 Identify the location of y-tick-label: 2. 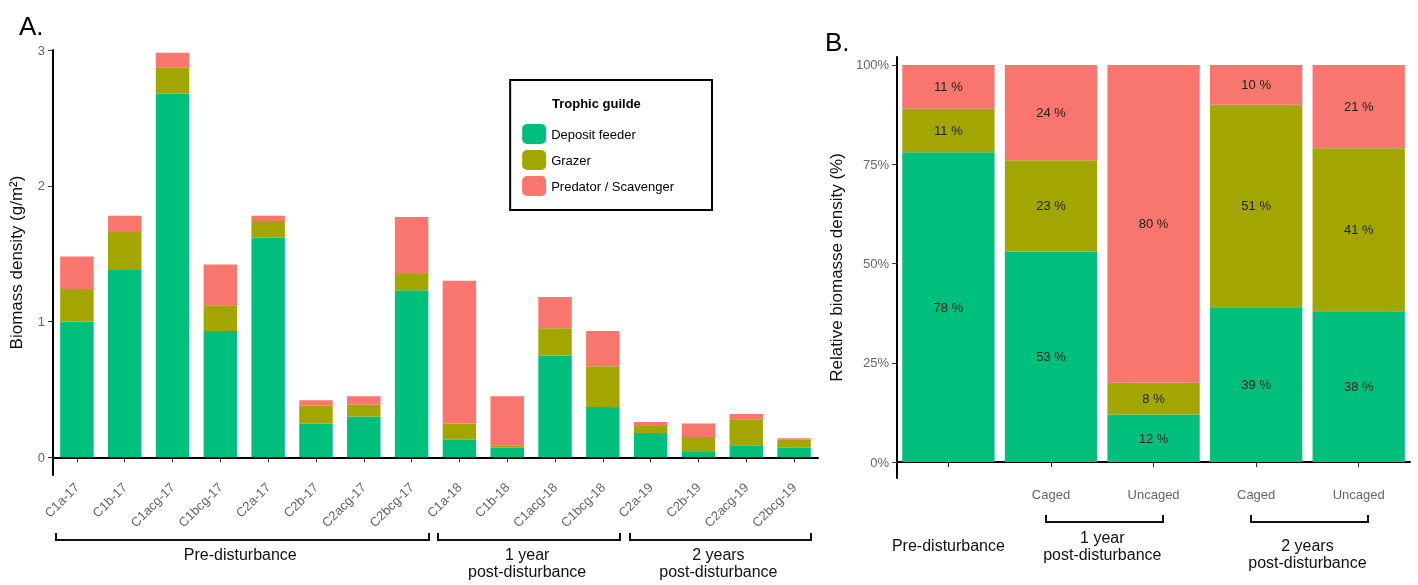
(41, 186).